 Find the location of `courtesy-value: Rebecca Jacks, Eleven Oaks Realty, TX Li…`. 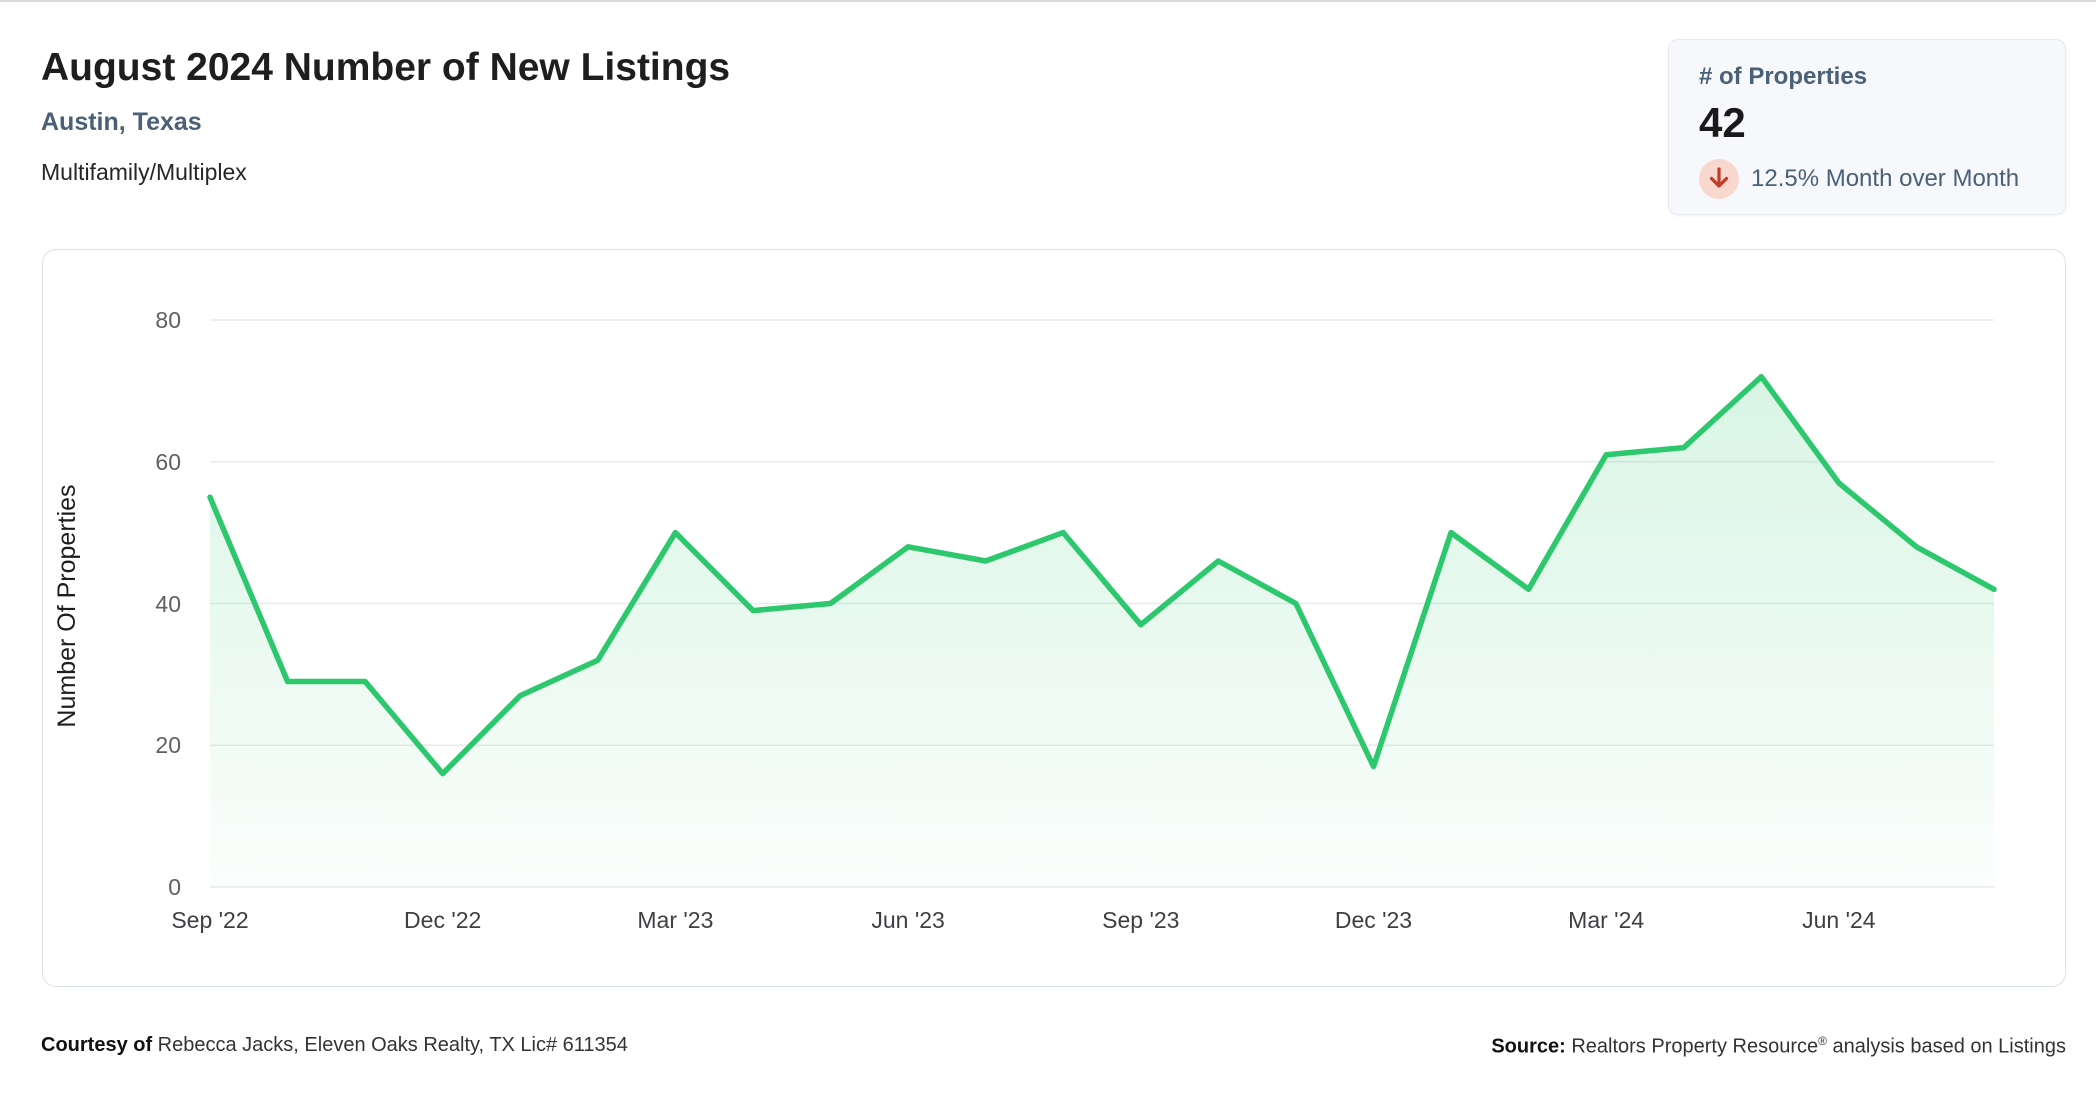

courtesy-value: Rebecca Jacks, Eleven Oaks Realty, TX Li… is located at coordinates (390, 1045).